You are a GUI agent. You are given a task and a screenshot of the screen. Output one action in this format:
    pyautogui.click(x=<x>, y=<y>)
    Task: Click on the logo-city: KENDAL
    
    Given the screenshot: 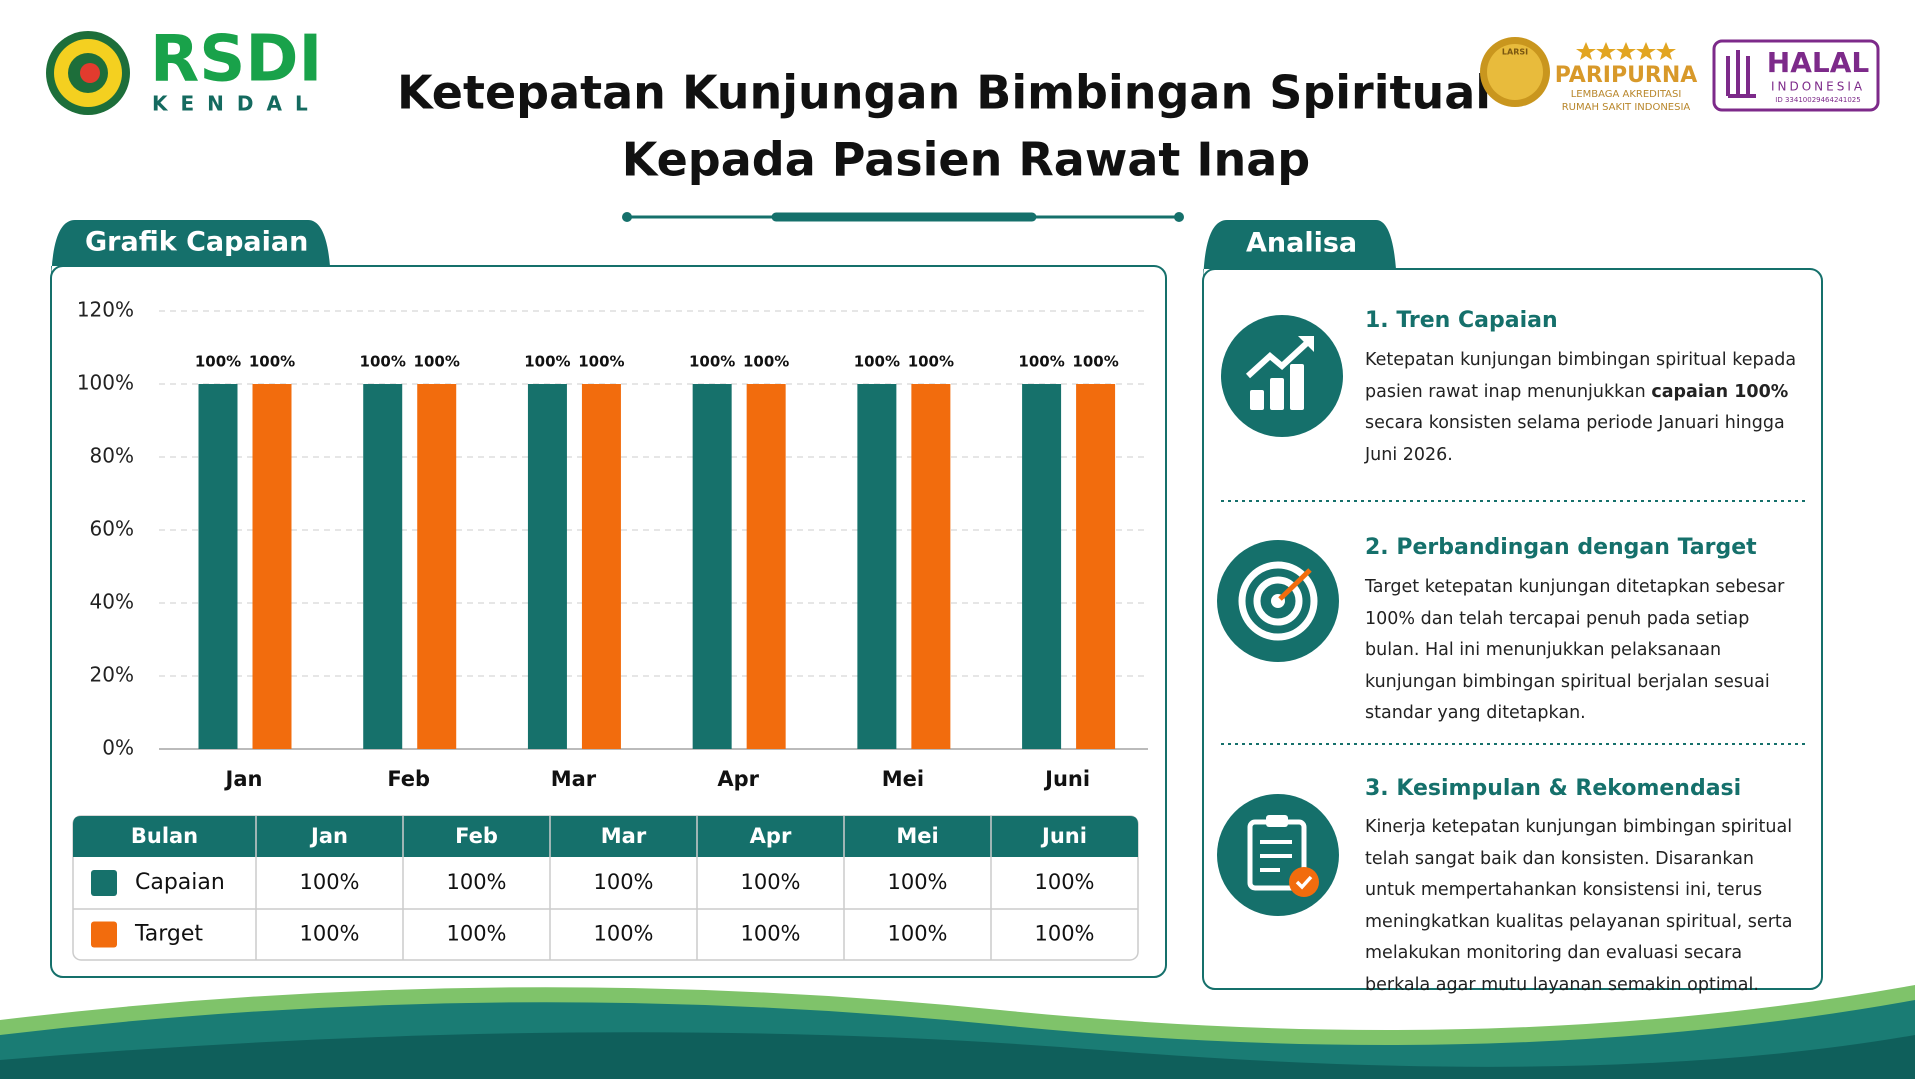 What is the action you would take?
    pyautogui.click(x=236, y=104)
    